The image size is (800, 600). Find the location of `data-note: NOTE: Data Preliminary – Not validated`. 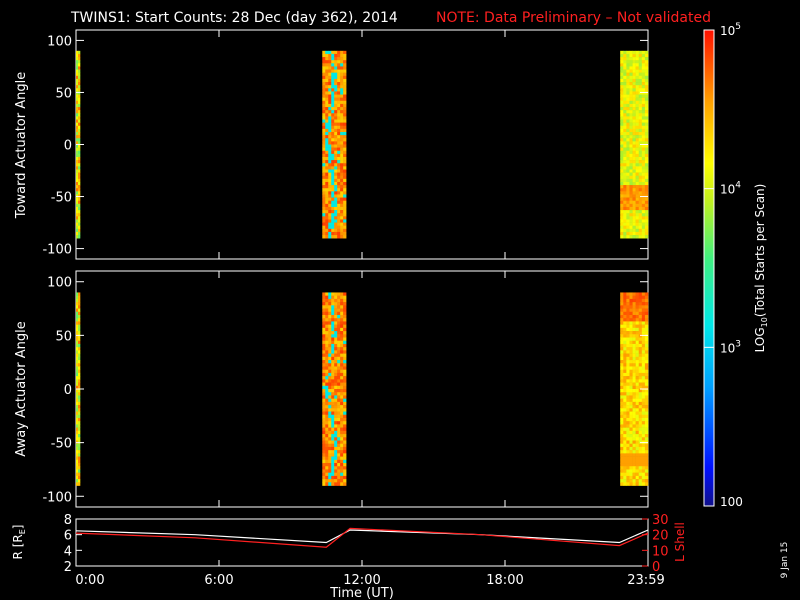

data-note: NOTE: Data Preliminary – Not validated is located at coordinates (573, 18).